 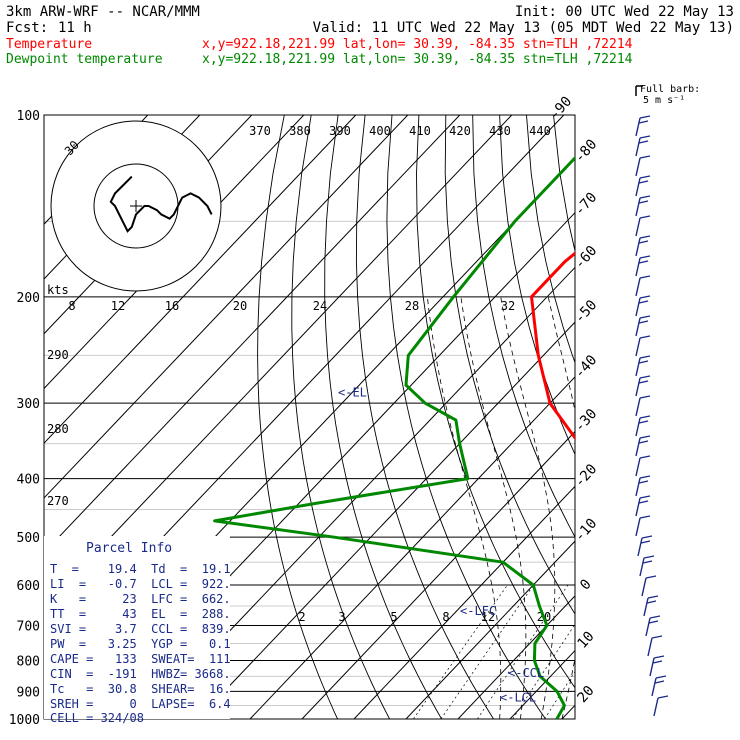 What do you see at coordinates (140, 644) in the screenshot?
I see `parcel-row: PW = 3.25 YGP = 0.1` at bounding box center [140, 644].